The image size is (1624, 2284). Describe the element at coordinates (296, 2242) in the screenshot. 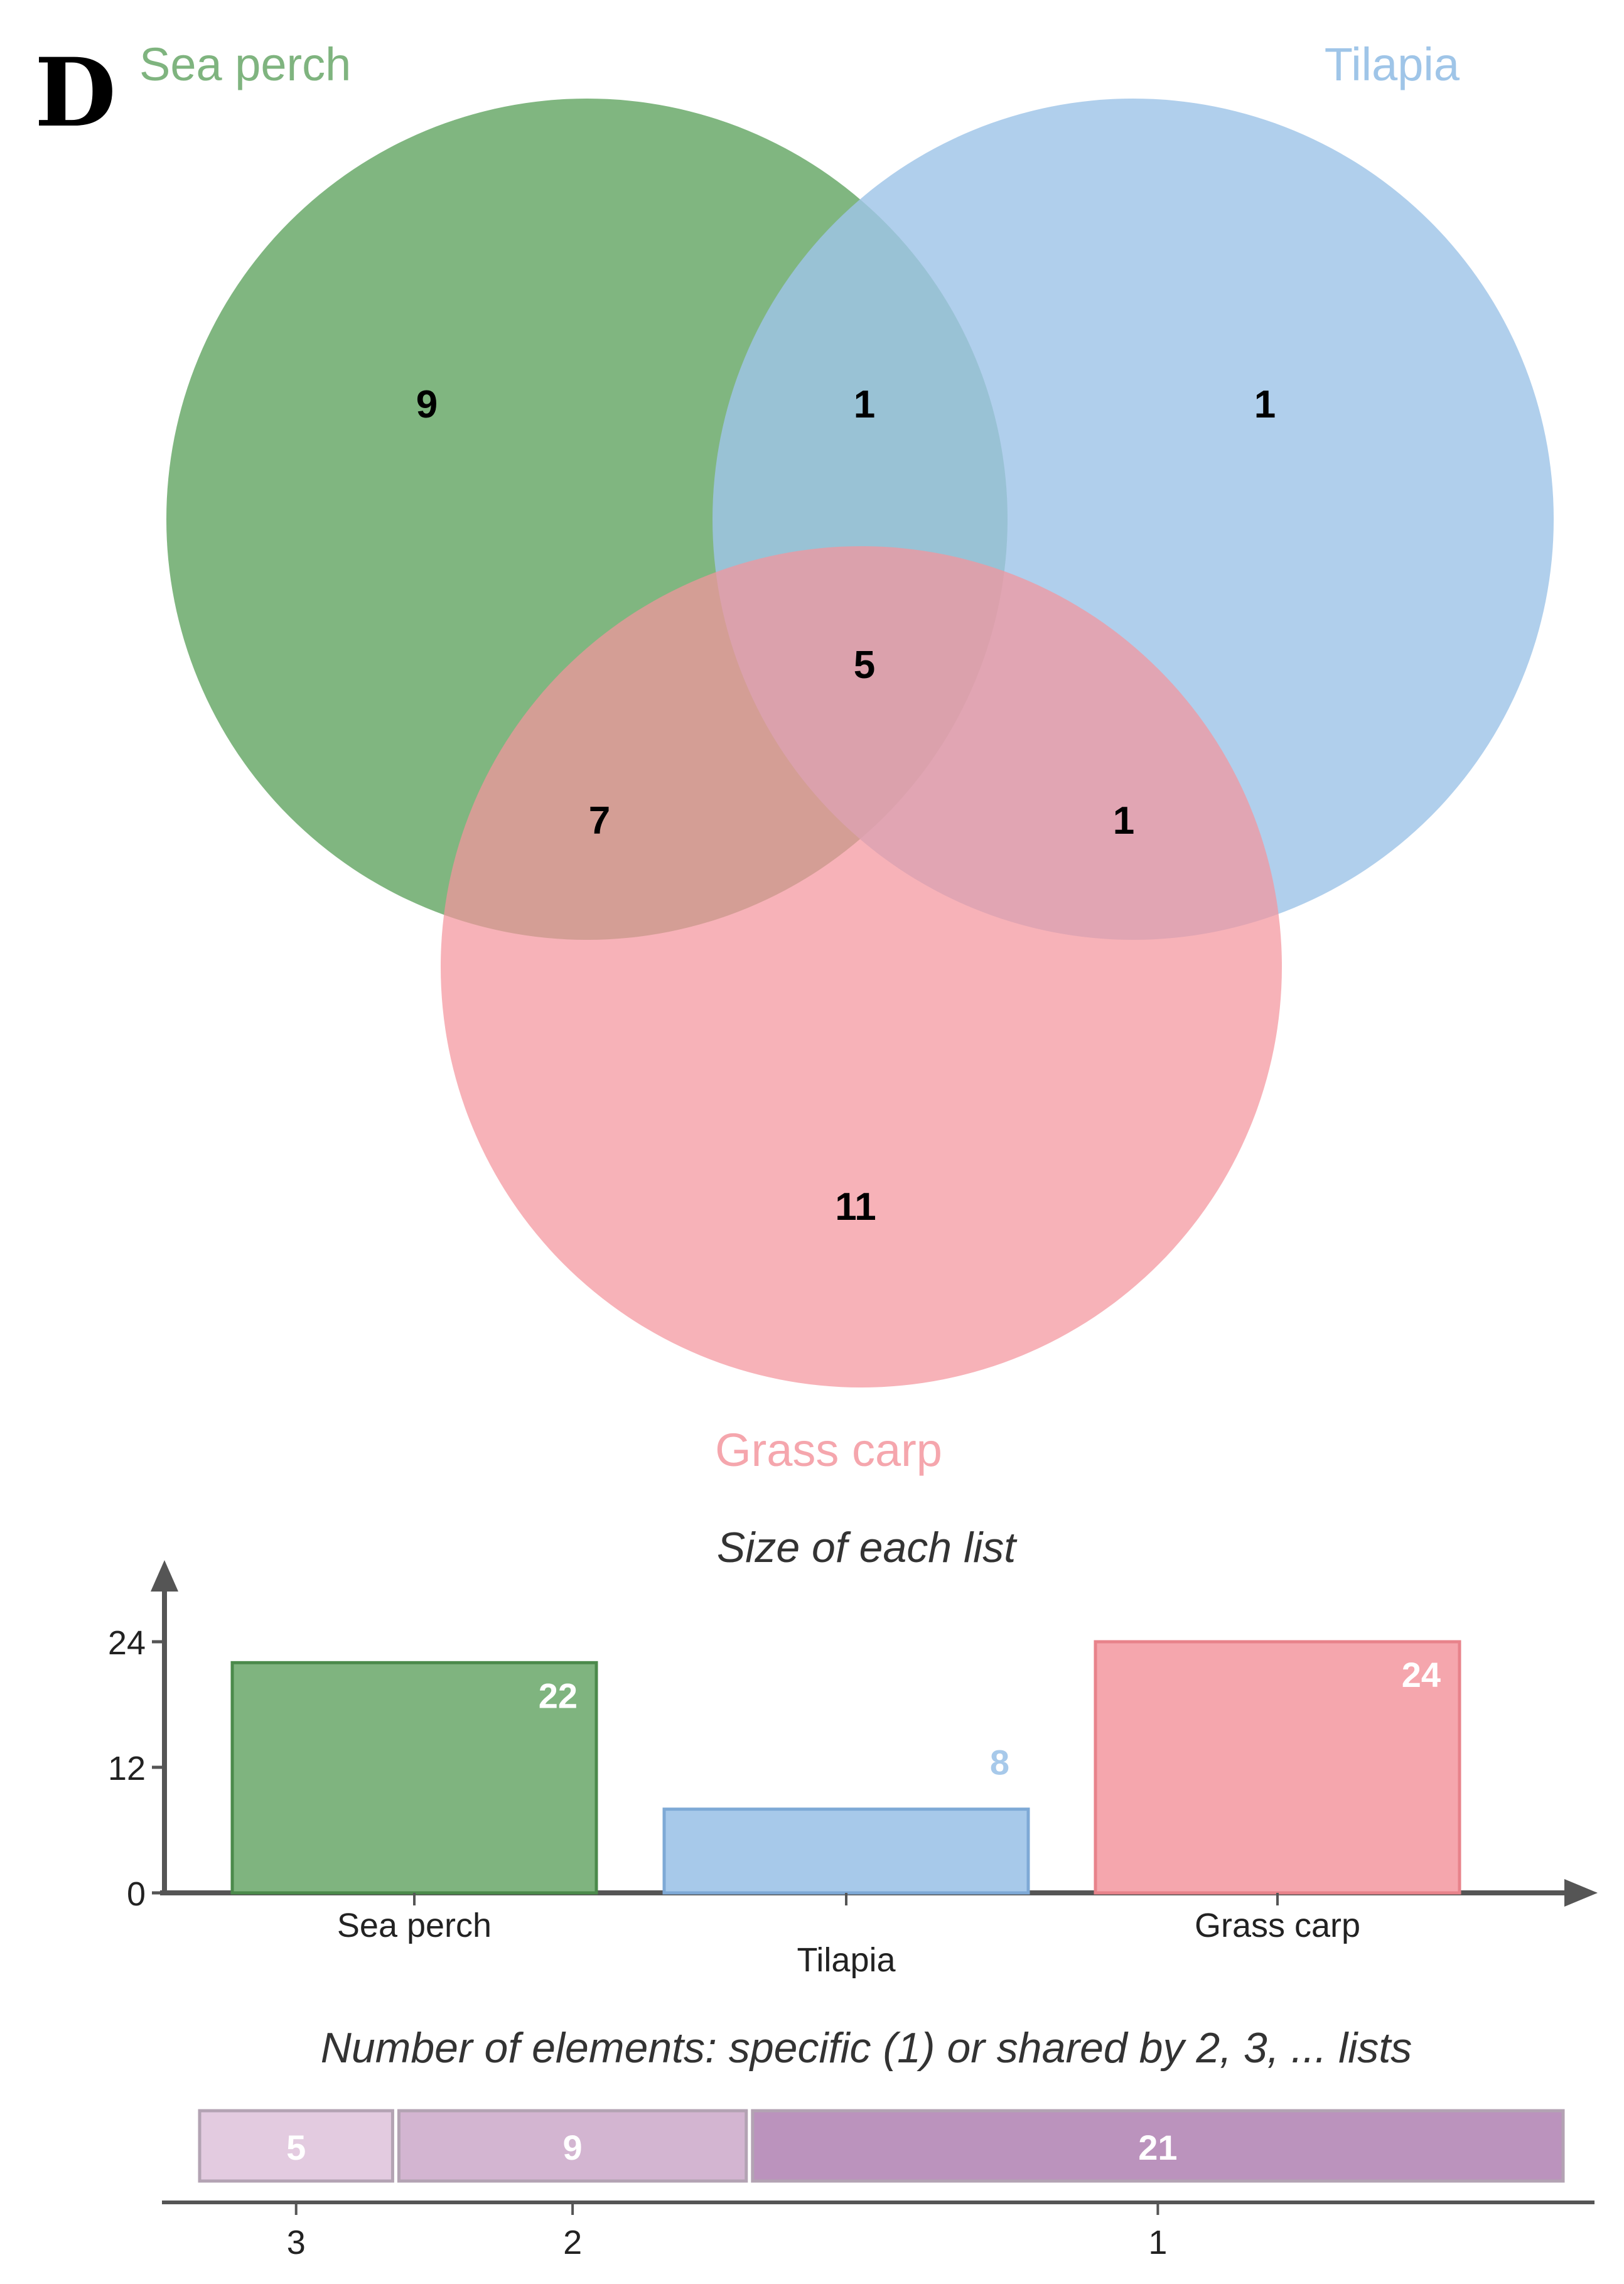

I see `shared-tick-label: 3` at that location.